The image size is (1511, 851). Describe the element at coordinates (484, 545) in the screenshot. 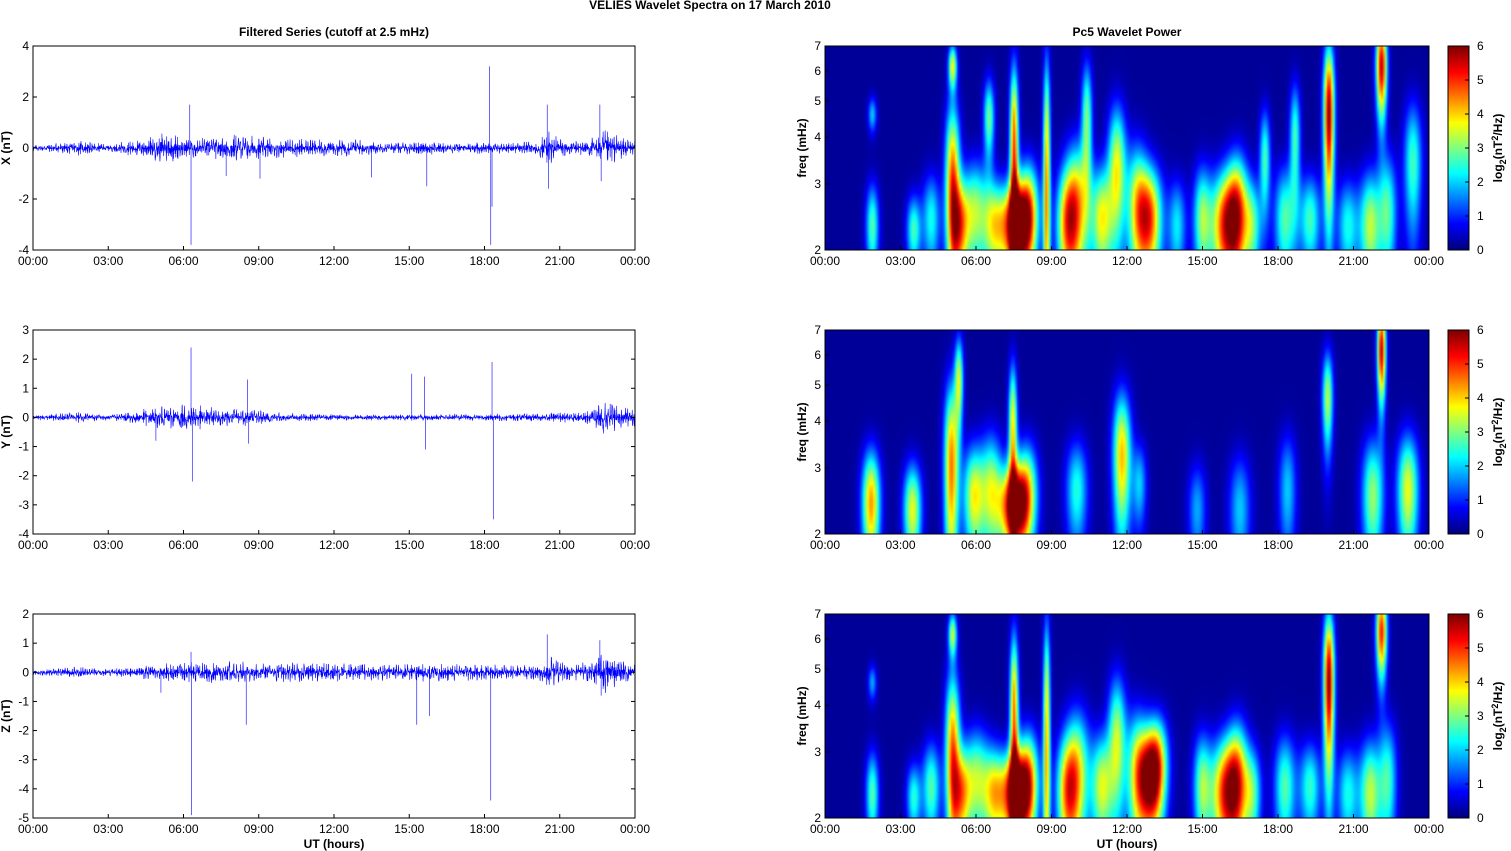

I see `ts-y-xtick-label: 18:00` at that location.